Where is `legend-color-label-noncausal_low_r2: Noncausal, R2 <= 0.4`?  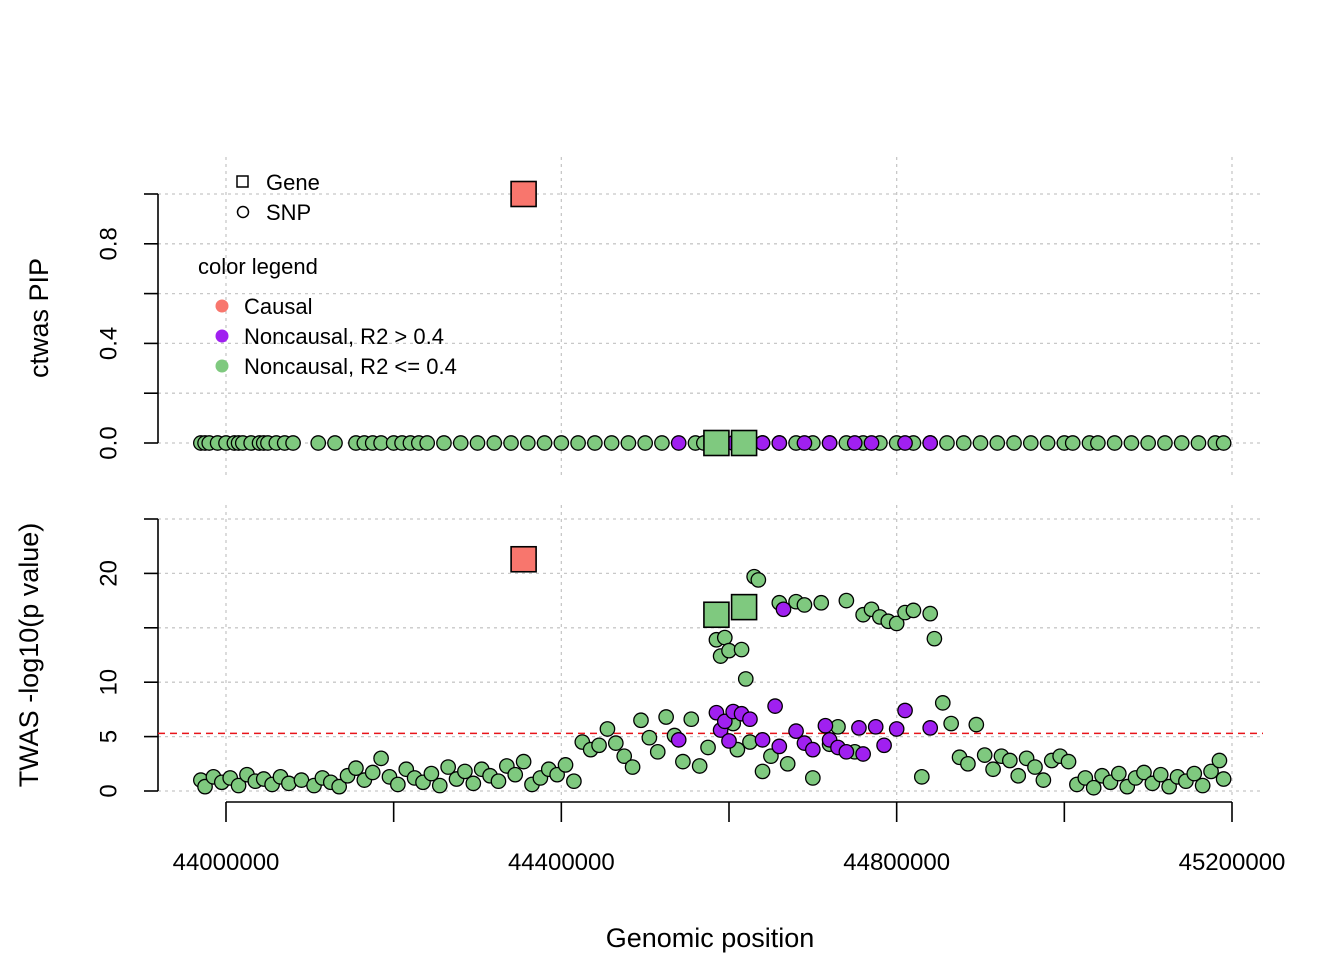
legend-color-label-noncausal_low_r2: Noncausal, R2 <= 0.4 is located at coordinates (350, 366).